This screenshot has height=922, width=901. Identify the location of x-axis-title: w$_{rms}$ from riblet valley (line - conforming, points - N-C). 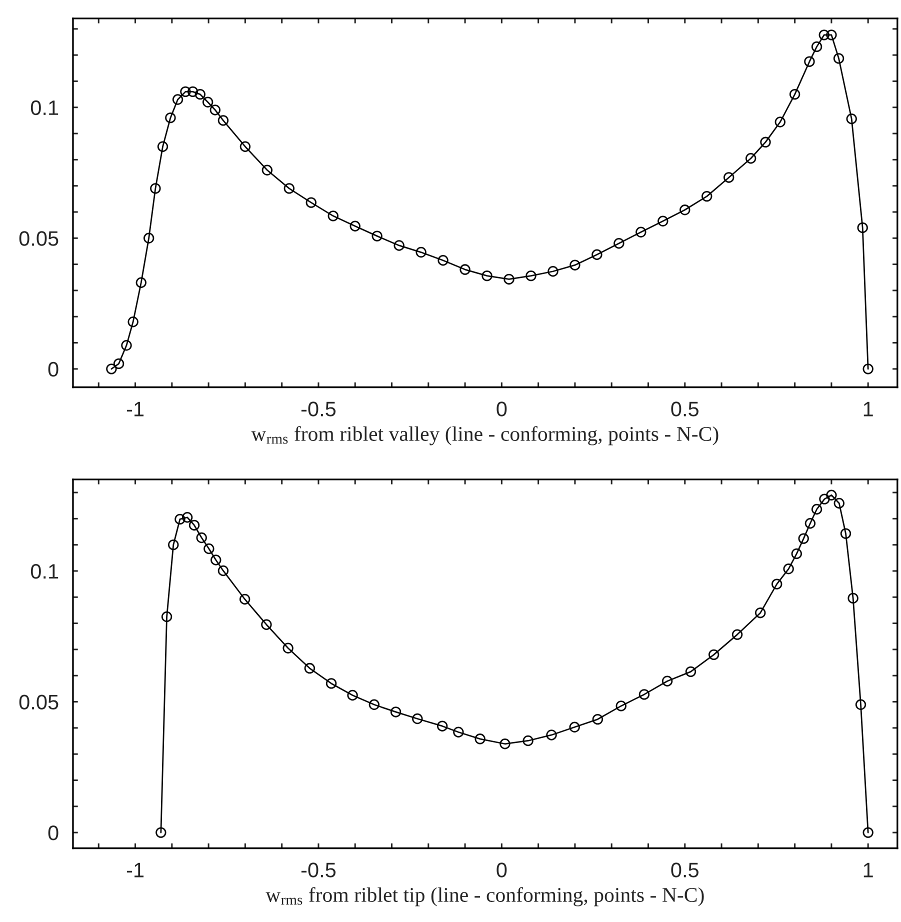
(484, 436).